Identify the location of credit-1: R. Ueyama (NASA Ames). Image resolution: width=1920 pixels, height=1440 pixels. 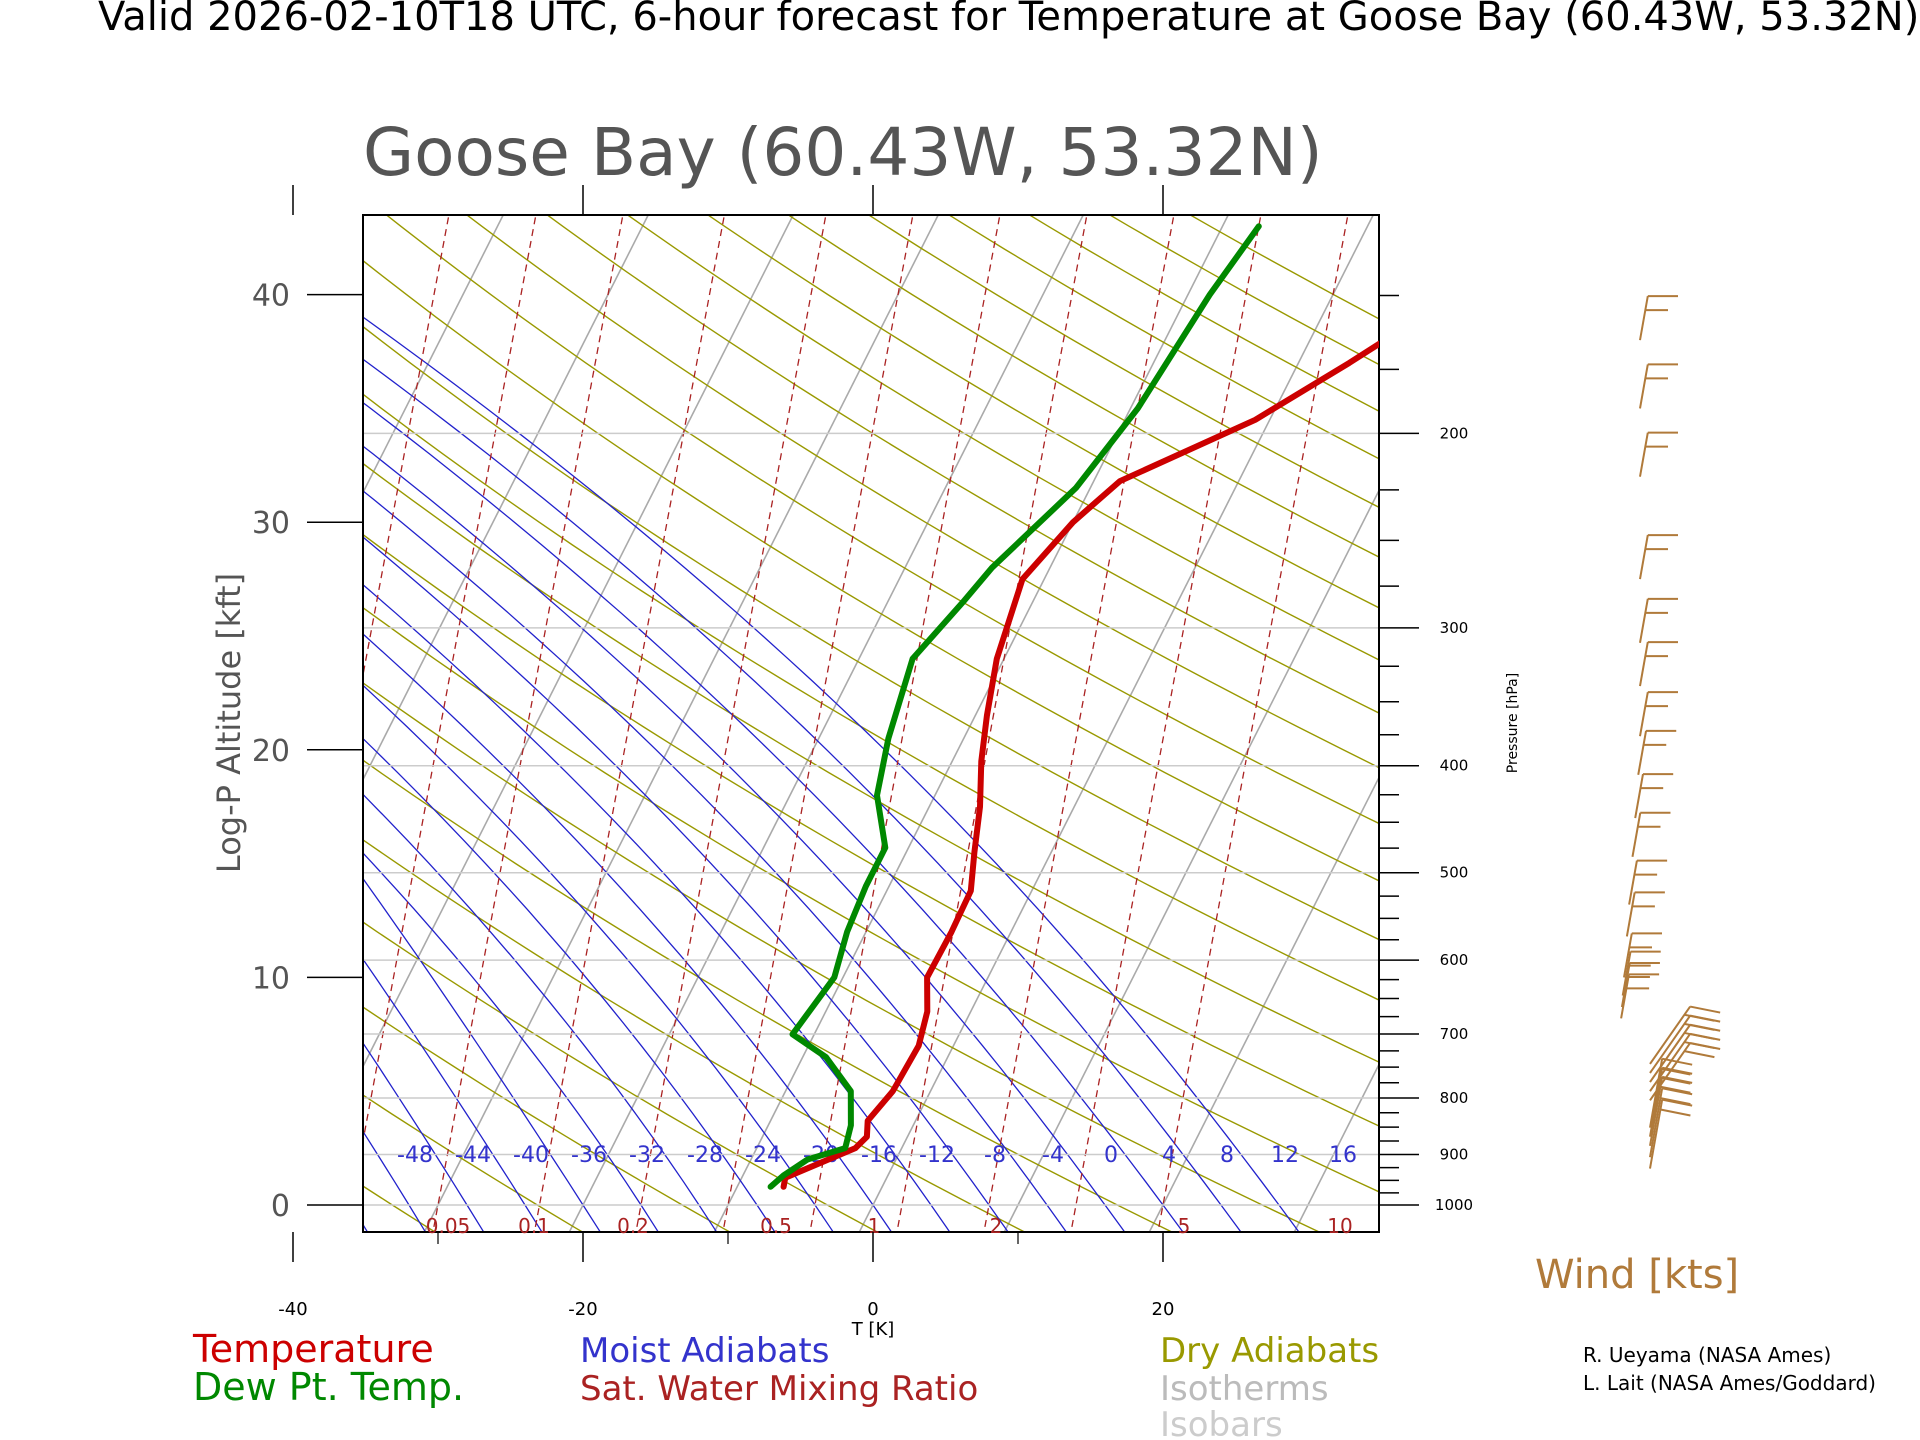
(1707, 1355).